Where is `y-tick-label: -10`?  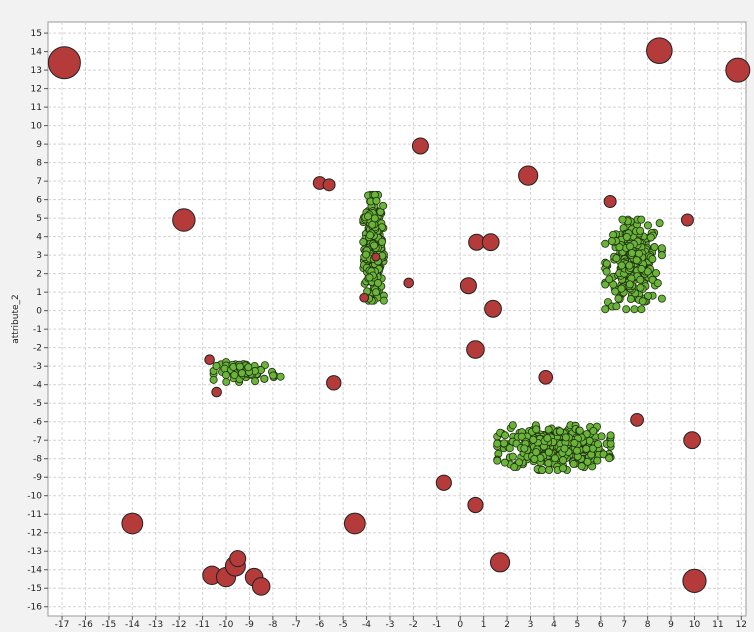 y-tick-label: -10 is located at coordinates (34, 497).